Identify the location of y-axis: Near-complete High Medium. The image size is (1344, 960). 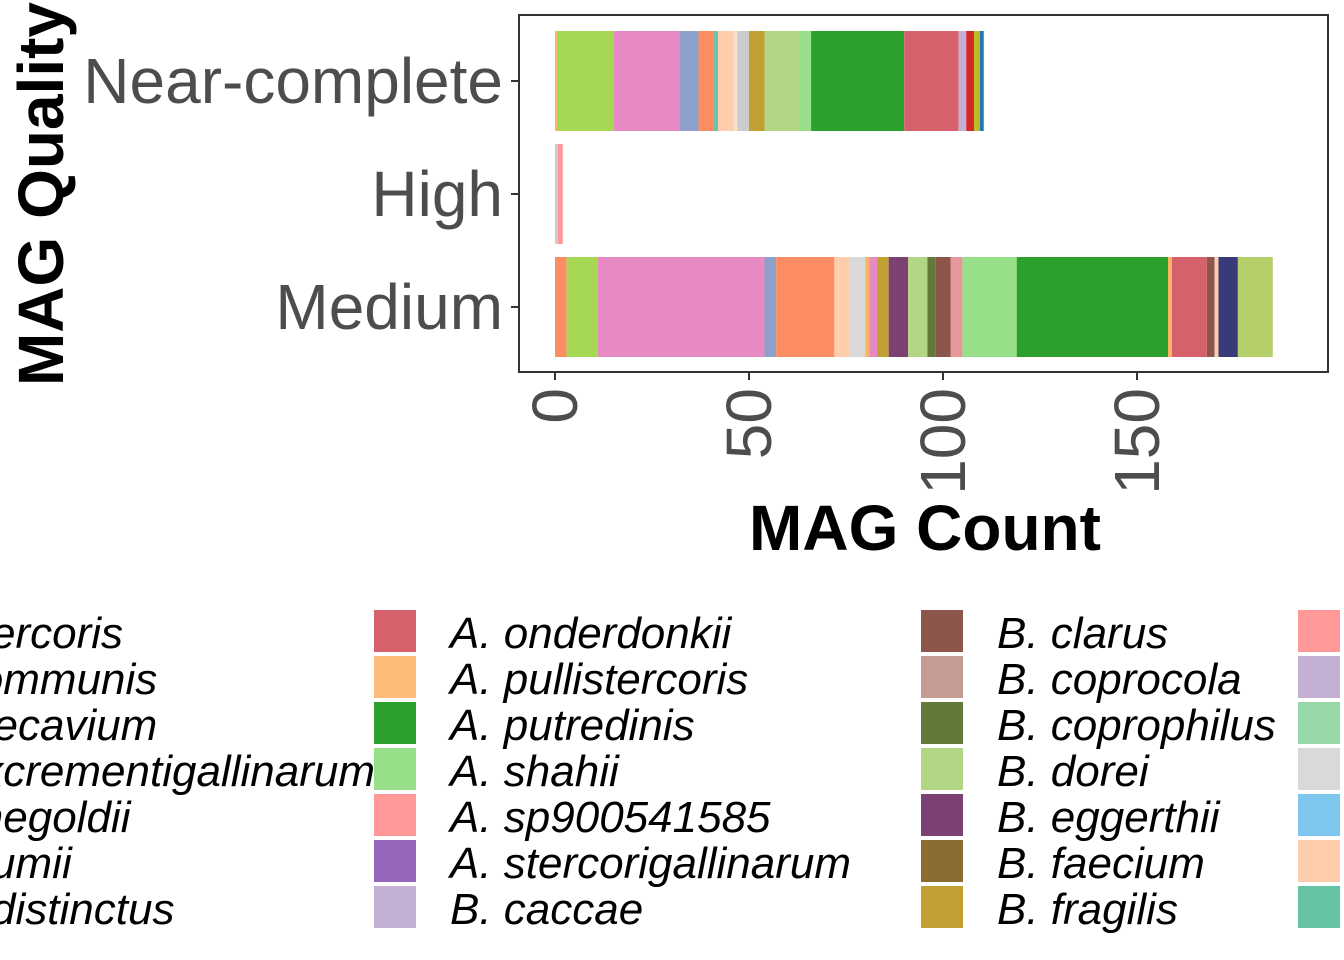
(301, 194).